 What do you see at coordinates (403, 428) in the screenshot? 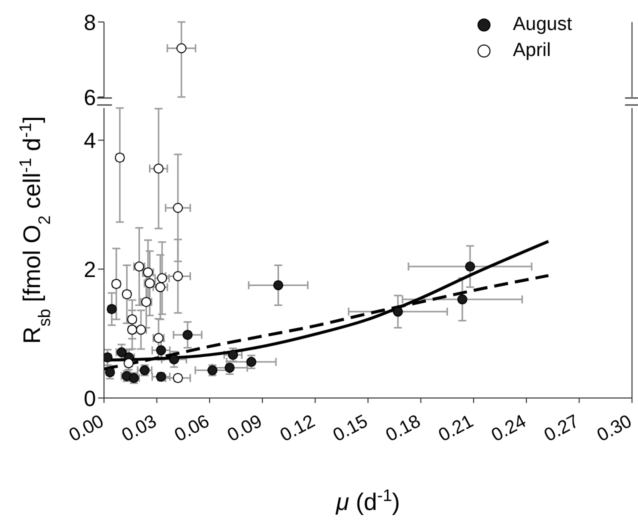
I see `x-tick-label: 0.18` at bounding box center [403, 428].